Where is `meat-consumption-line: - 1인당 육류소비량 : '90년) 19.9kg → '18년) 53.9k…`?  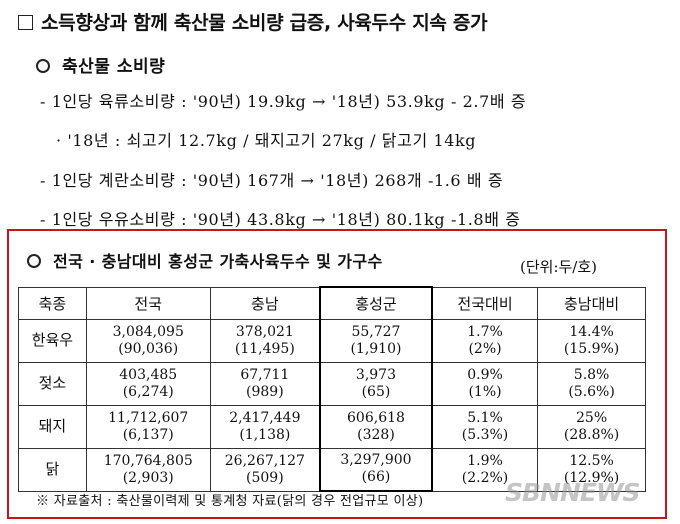
meat-consumption-line: - 1인당 육류소비량 : '90년) 19.9kg → '18년) 53.9k… is located at coordinates (283, 101).